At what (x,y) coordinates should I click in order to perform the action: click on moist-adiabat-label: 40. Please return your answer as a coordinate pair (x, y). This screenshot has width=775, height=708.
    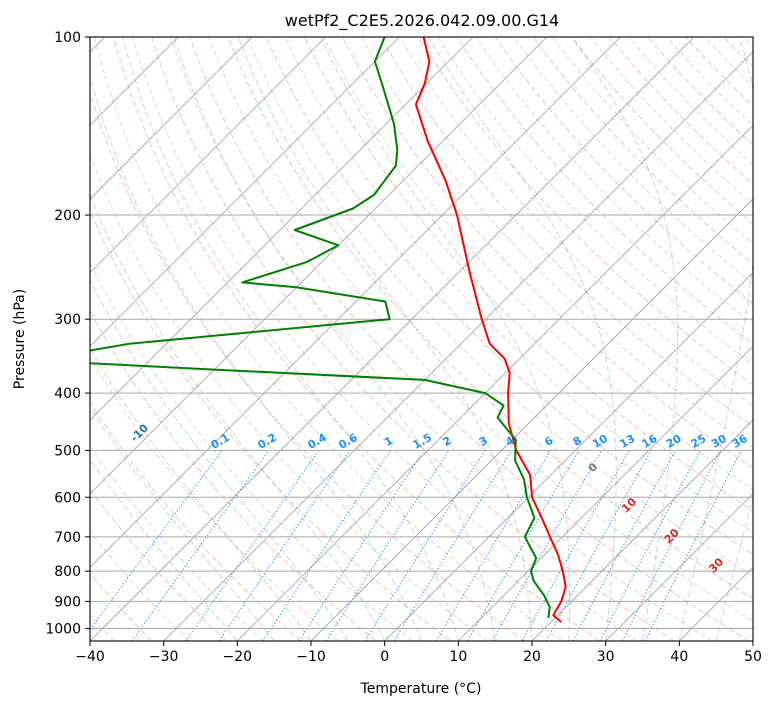
    Looking at the image, I should click on (762, 593).